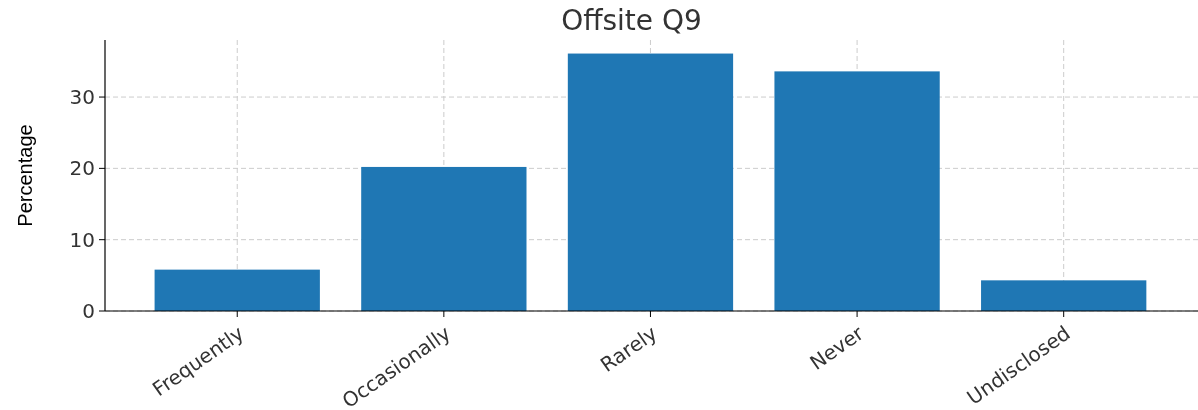 This screenshot has width=1198, height=410. I want to click on chart-title: Offsite Q9, so click(631, 20).